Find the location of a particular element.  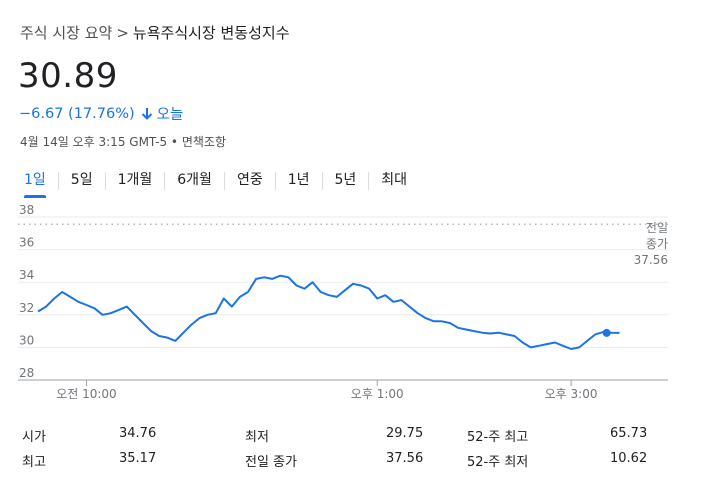

y-tick-label: 38 is located at coordinates (26, 210).